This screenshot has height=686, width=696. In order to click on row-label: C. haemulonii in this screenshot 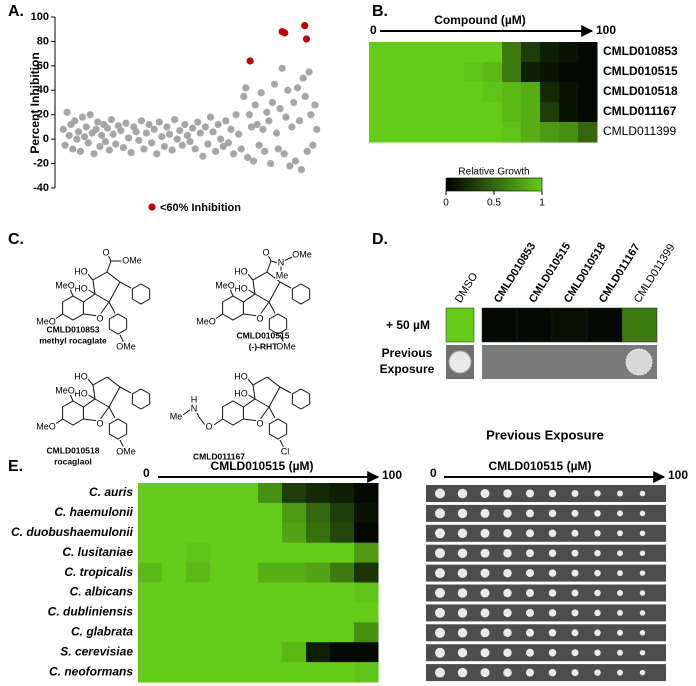, I will do `click(93, 512)`.